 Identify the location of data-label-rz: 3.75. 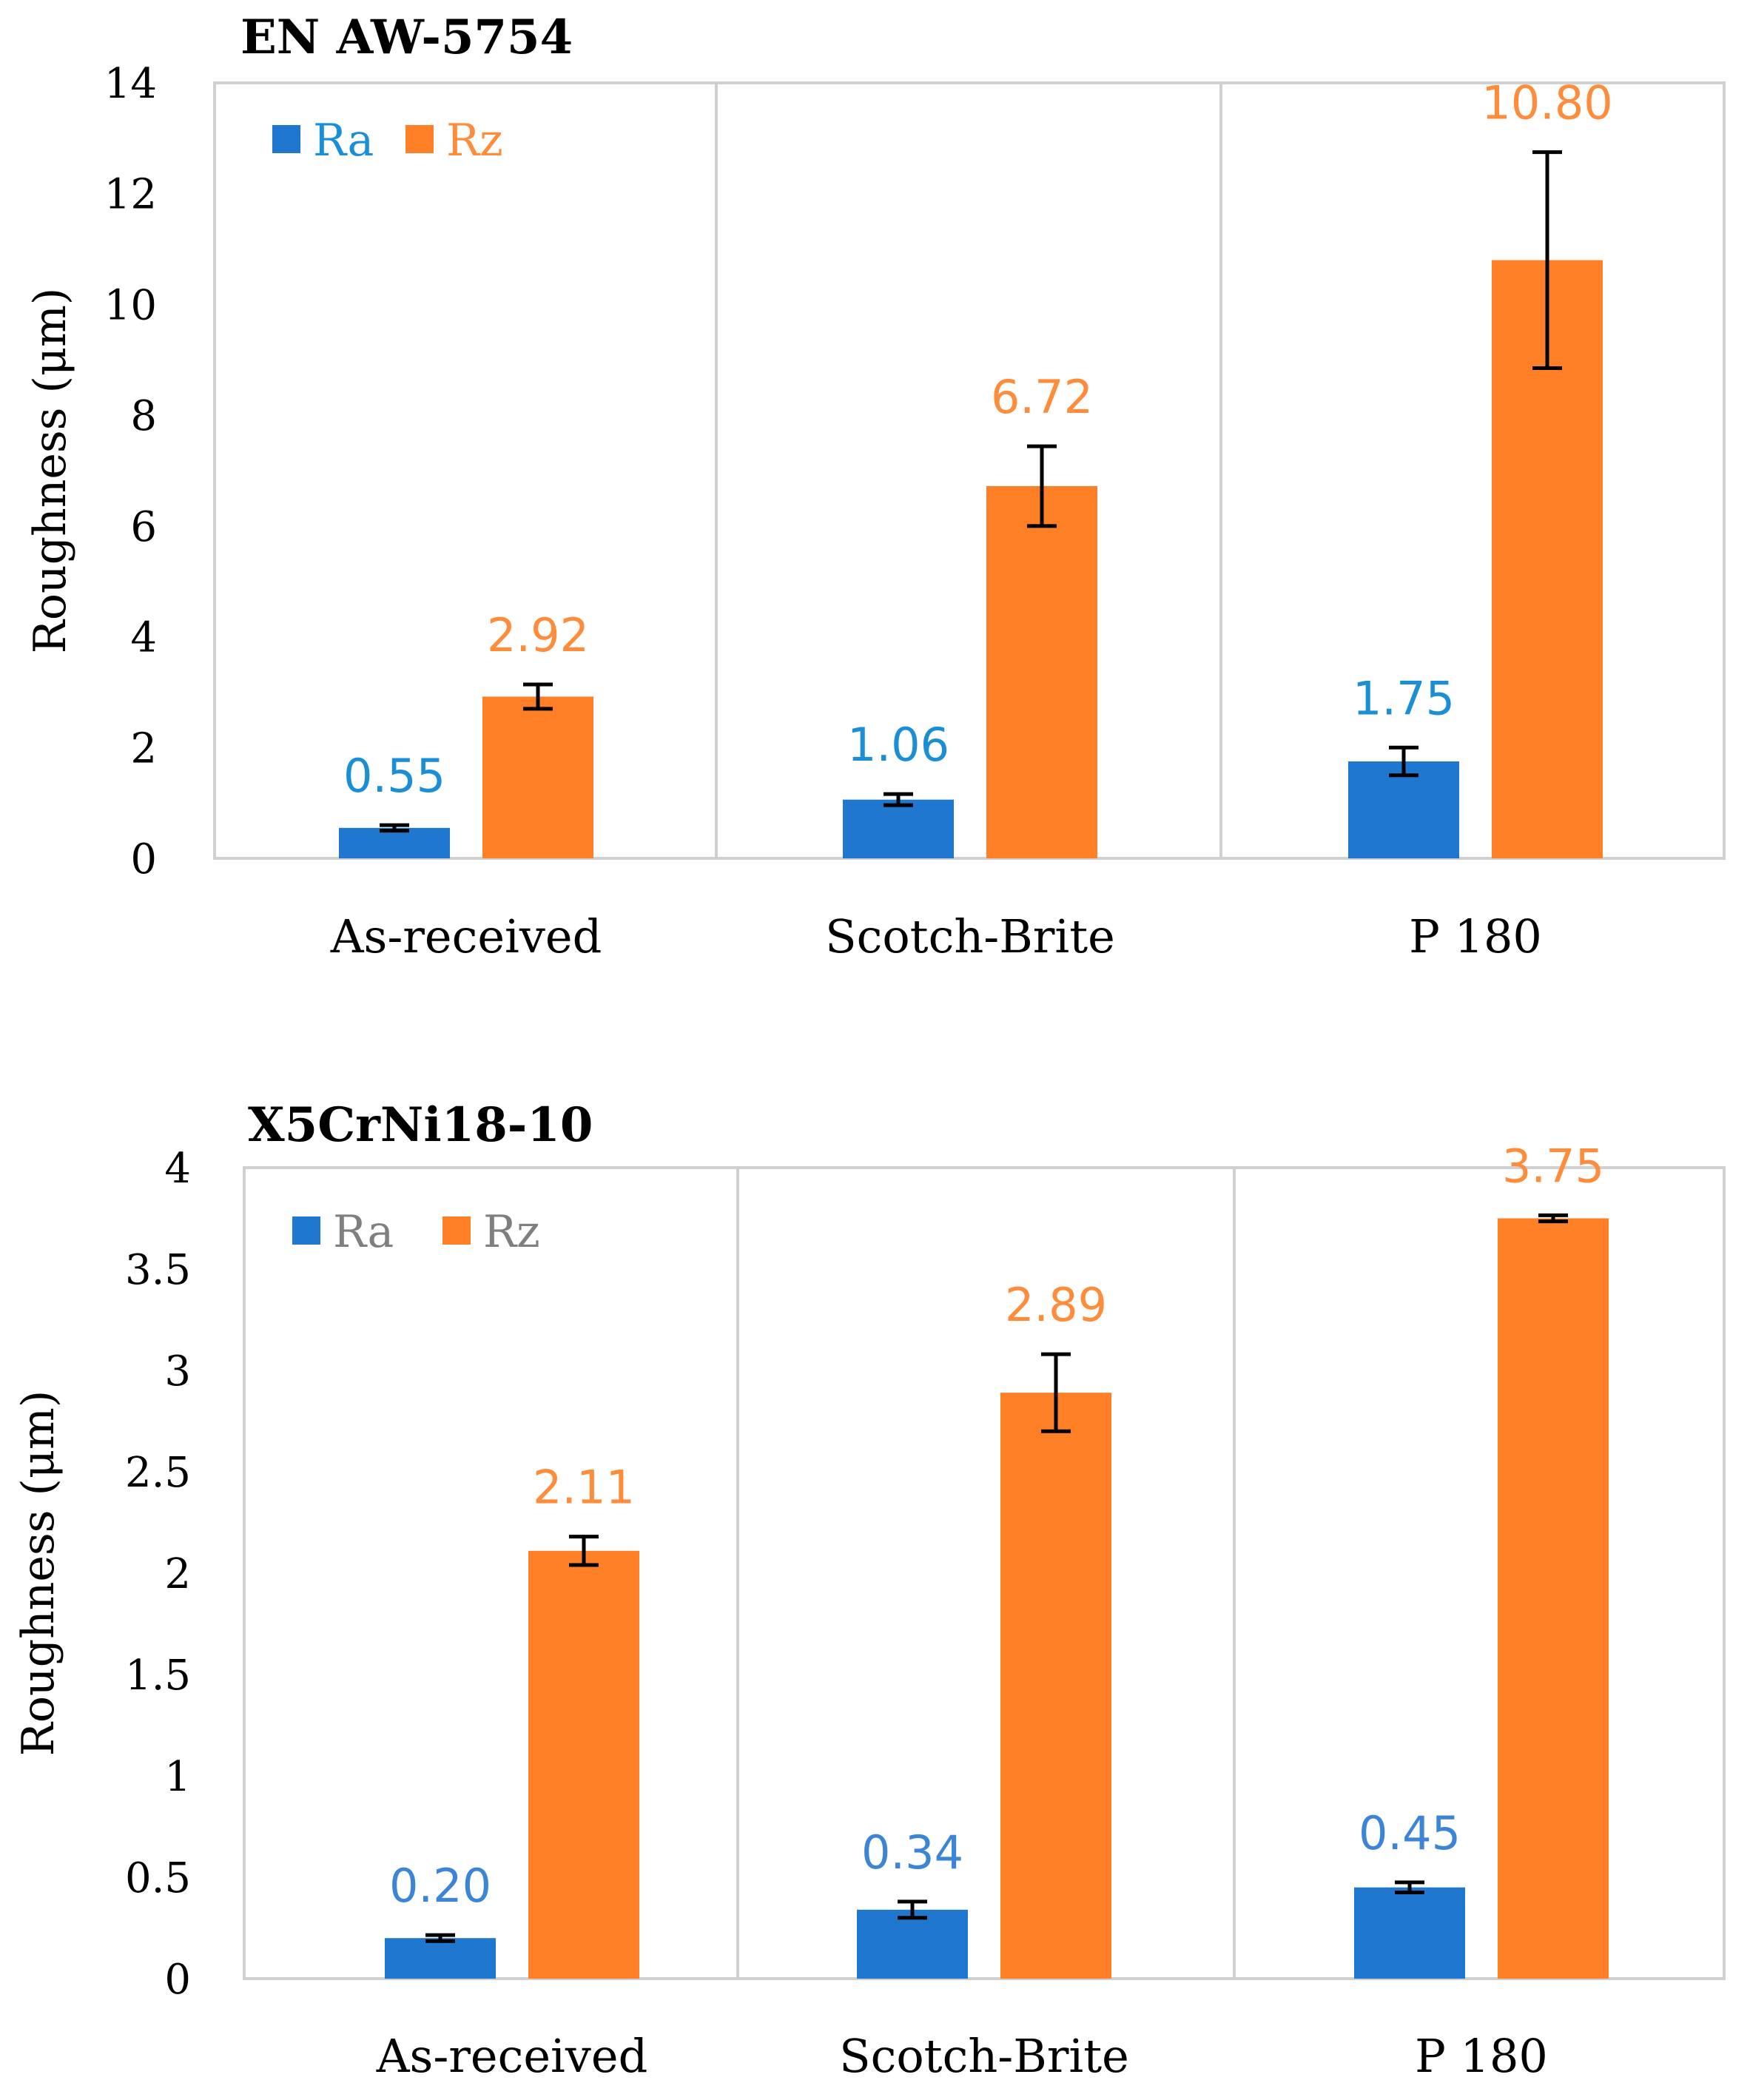
(1553, 1166).